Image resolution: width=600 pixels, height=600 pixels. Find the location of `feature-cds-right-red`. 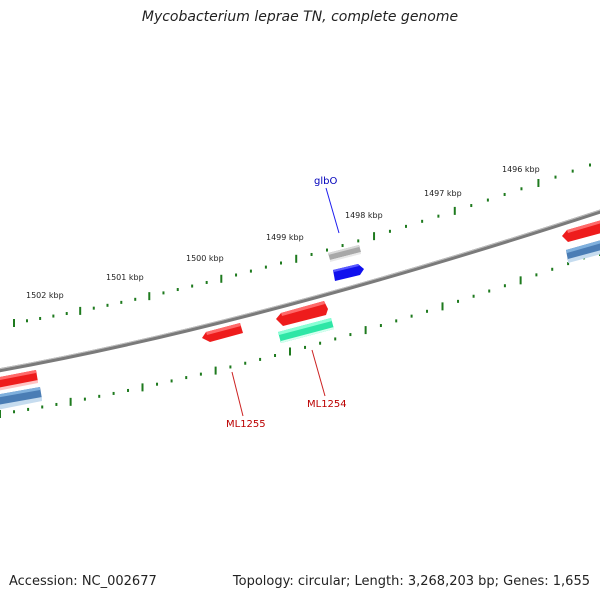

feature-cds-right-red is located at coordinates (581, 230).